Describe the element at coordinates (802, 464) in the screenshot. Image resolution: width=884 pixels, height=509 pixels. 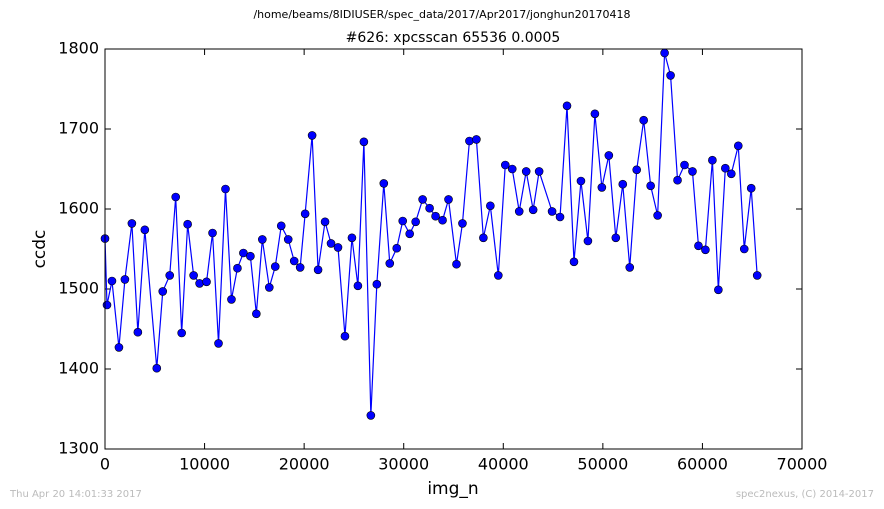
I see `x-tick-label: 70000` at that location.